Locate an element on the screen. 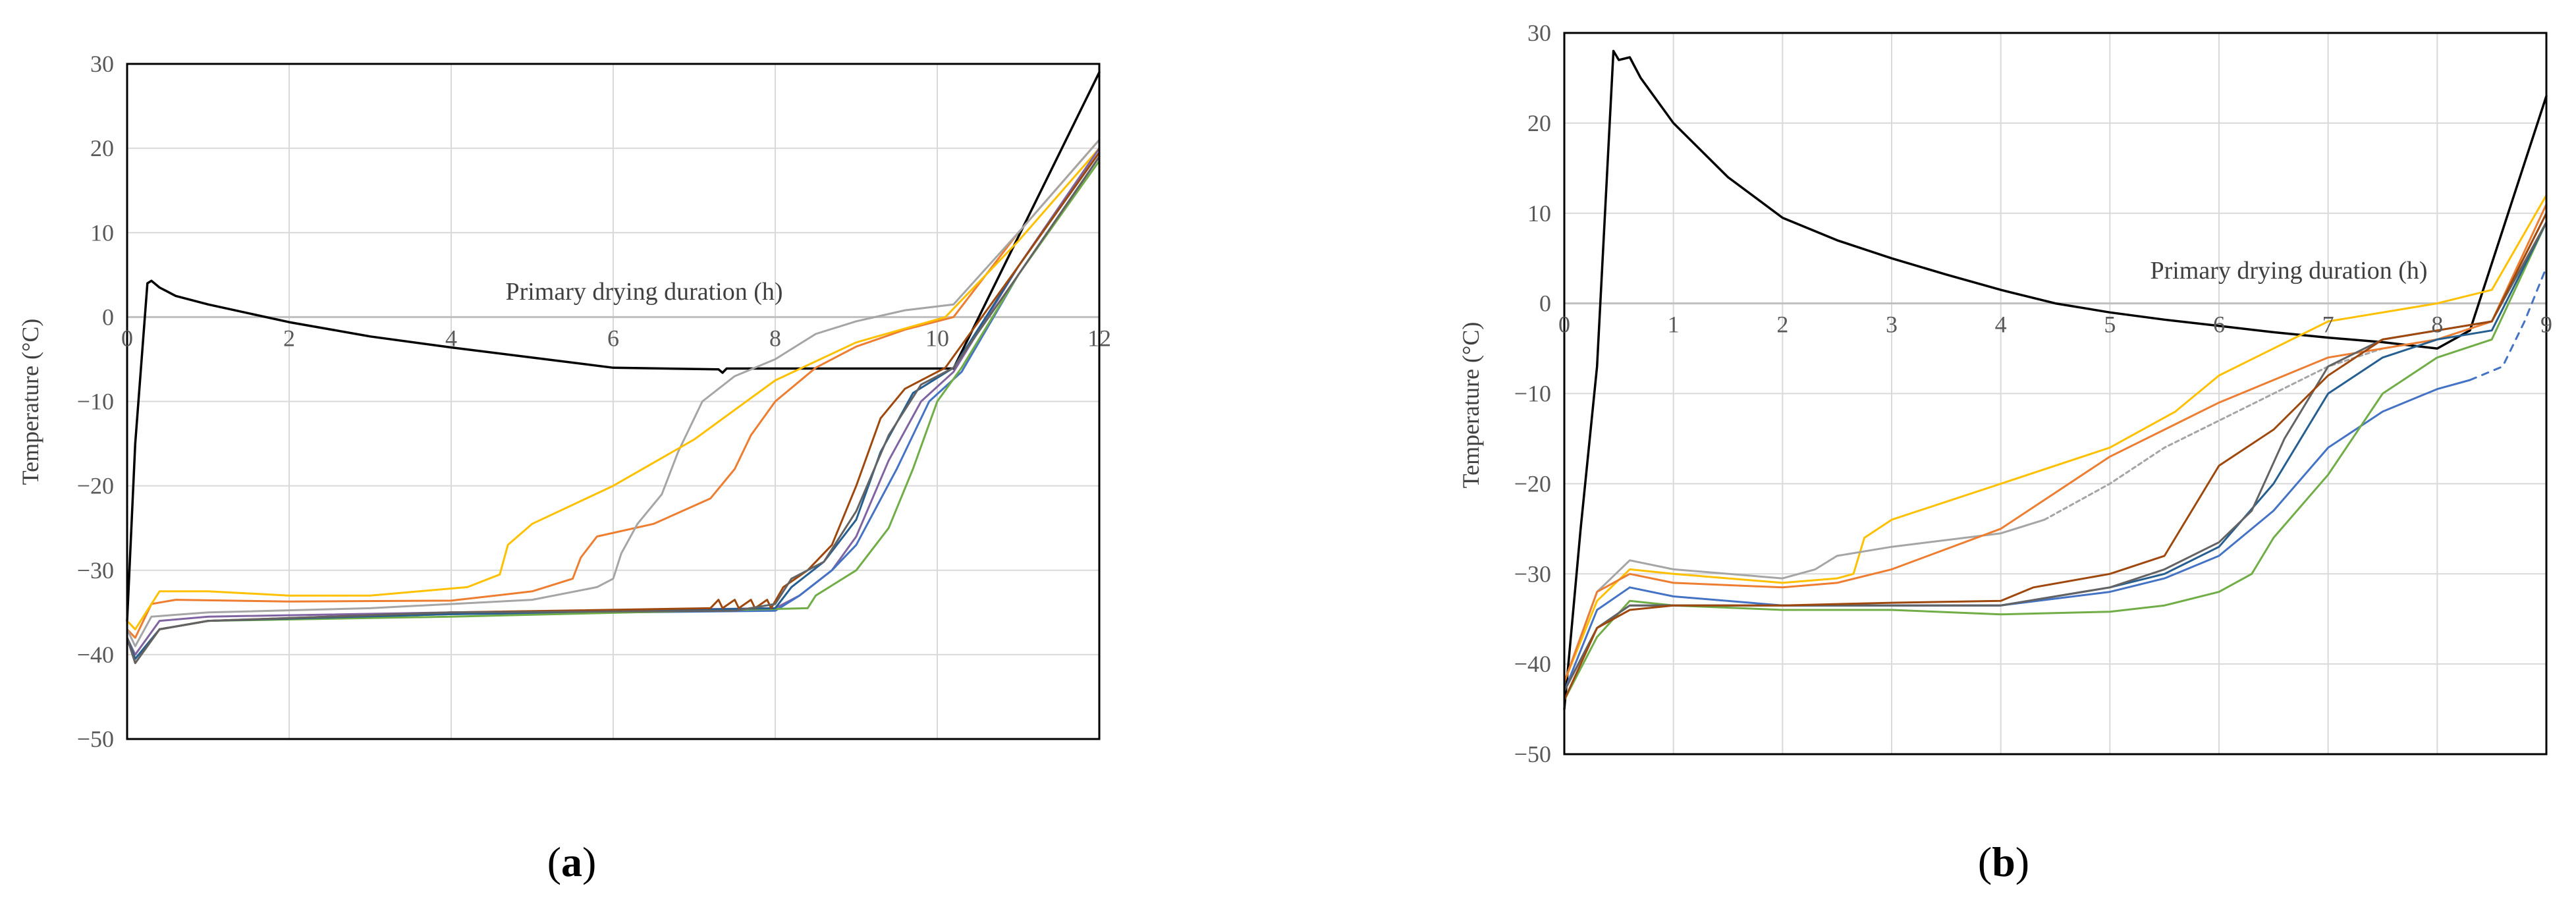  chart-b-panel-label: (b) is located at coordinates (2003, 861).